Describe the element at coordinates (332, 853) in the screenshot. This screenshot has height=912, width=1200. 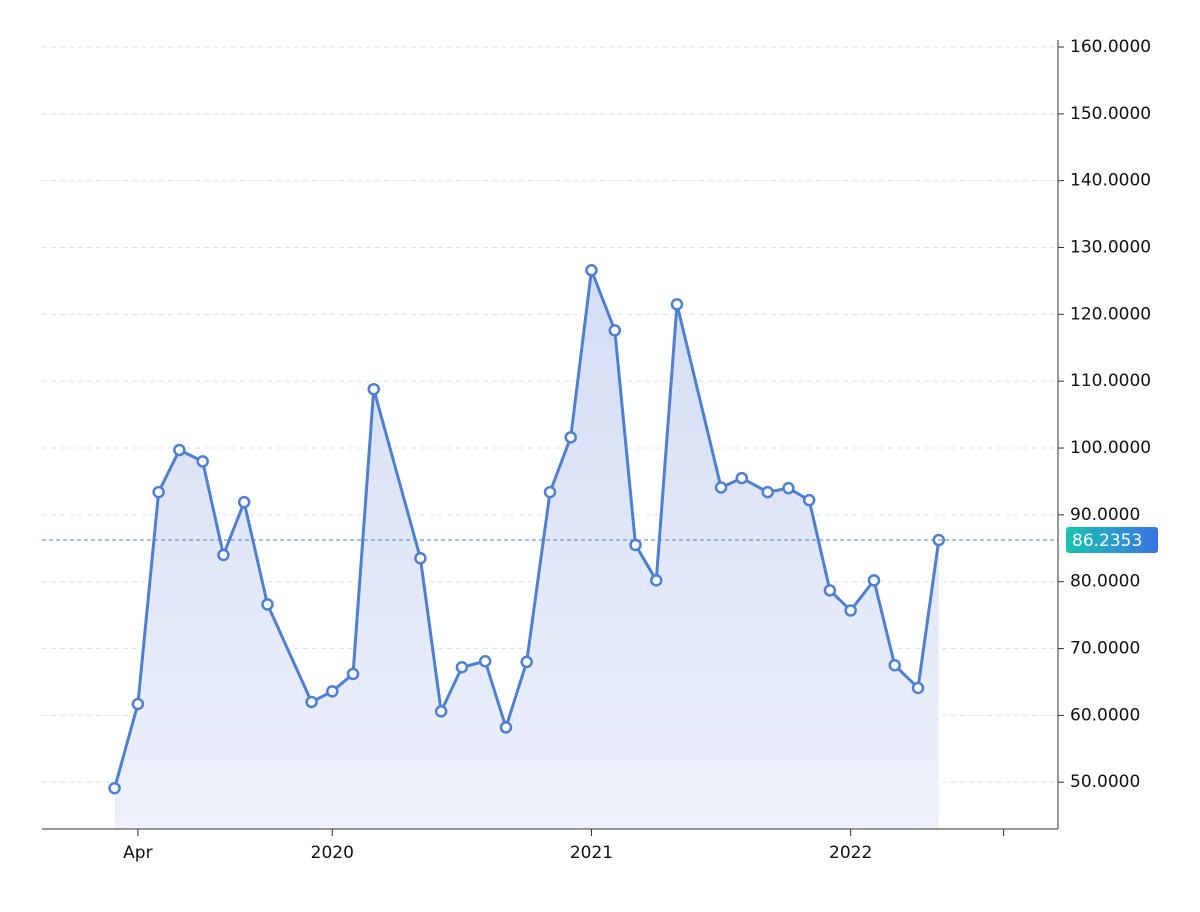
I see `x-tick-label: 2020` at that location.